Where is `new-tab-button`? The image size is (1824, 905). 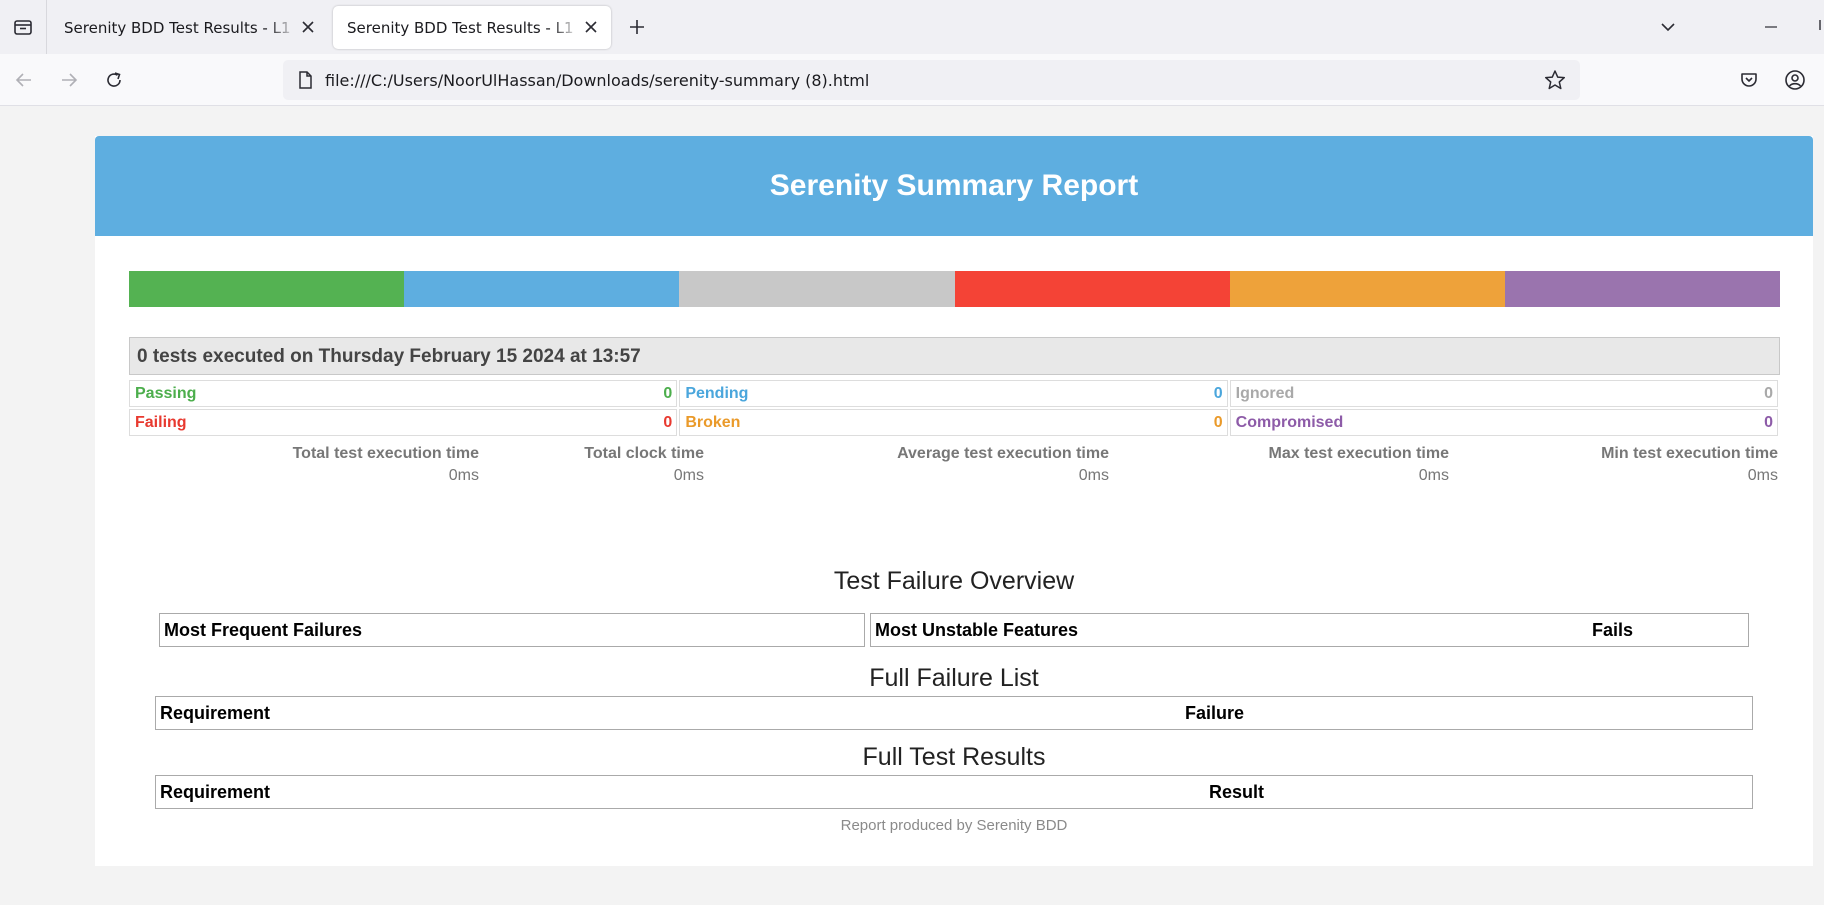
new-tab-button is located at coordinates (637, 27).